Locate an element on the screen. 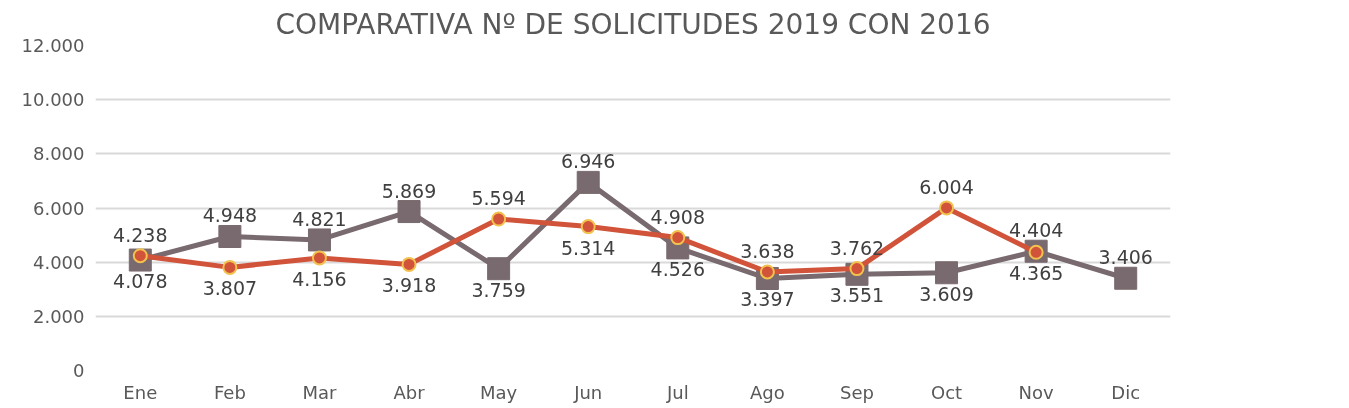  x-tick-label: Ago is located at coordinates (767, 392).